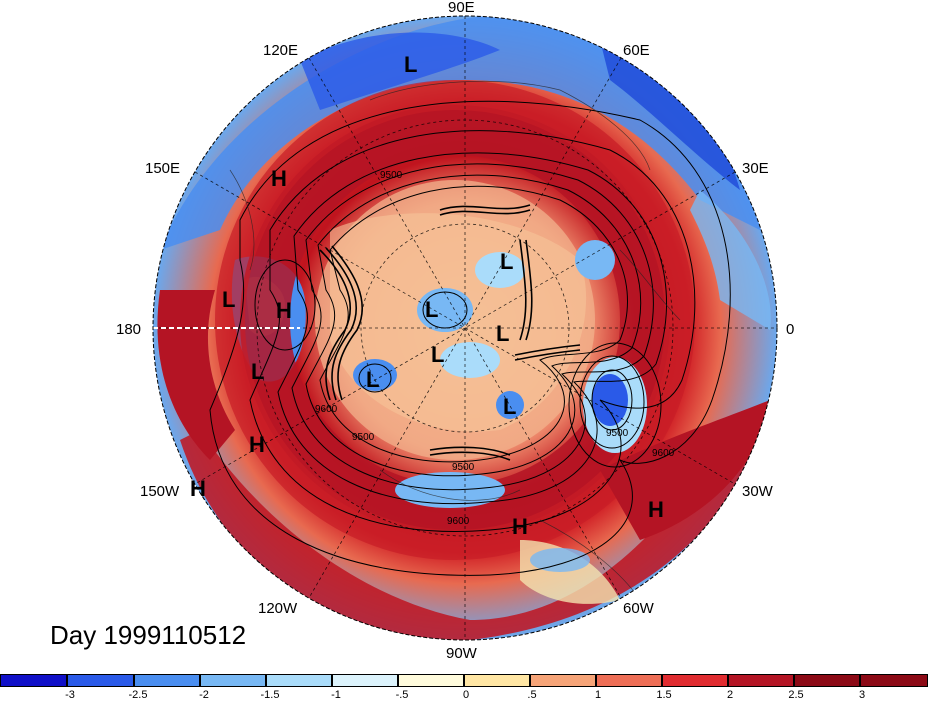  Describe the element at coordinates (160, 491) in the screenshot. I see `lon-label-150w: 150W` at that location.